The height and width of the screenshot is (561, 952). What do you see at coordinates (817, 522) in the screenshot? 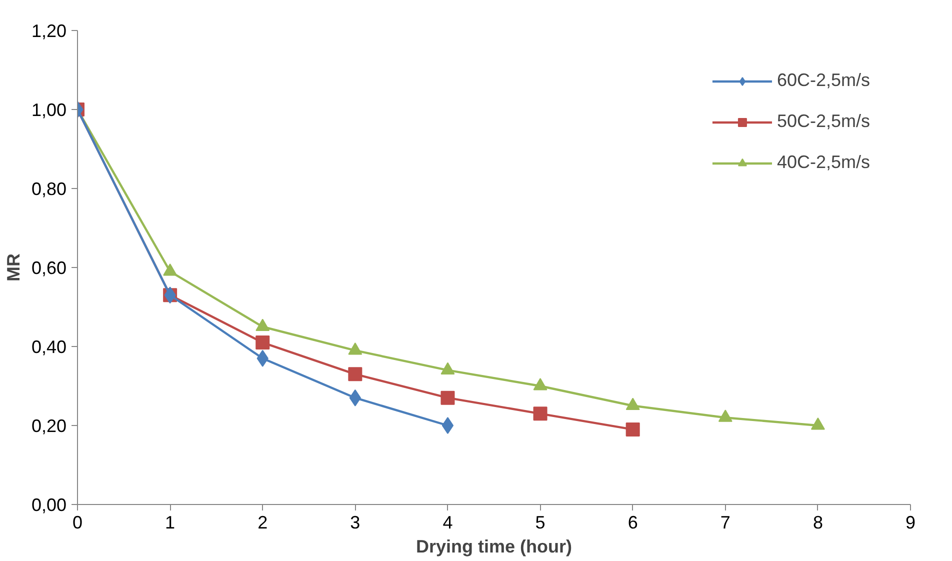
I see `x-tick-label: 8` at bounding box center [817, 522].